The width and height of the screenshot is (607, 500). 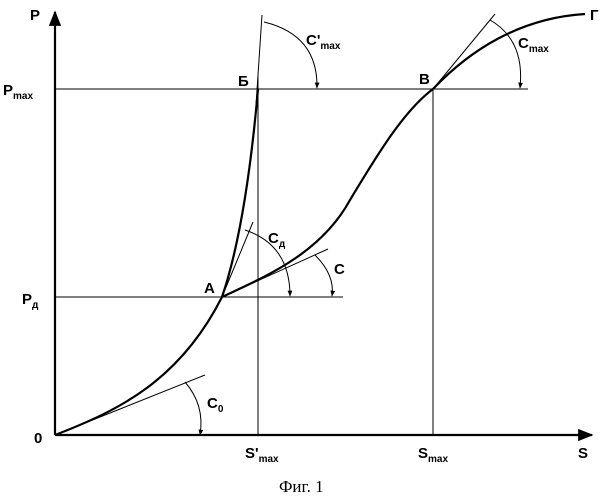 I want to click on angle-cd-label: Cд, so click(x=277, y=240).